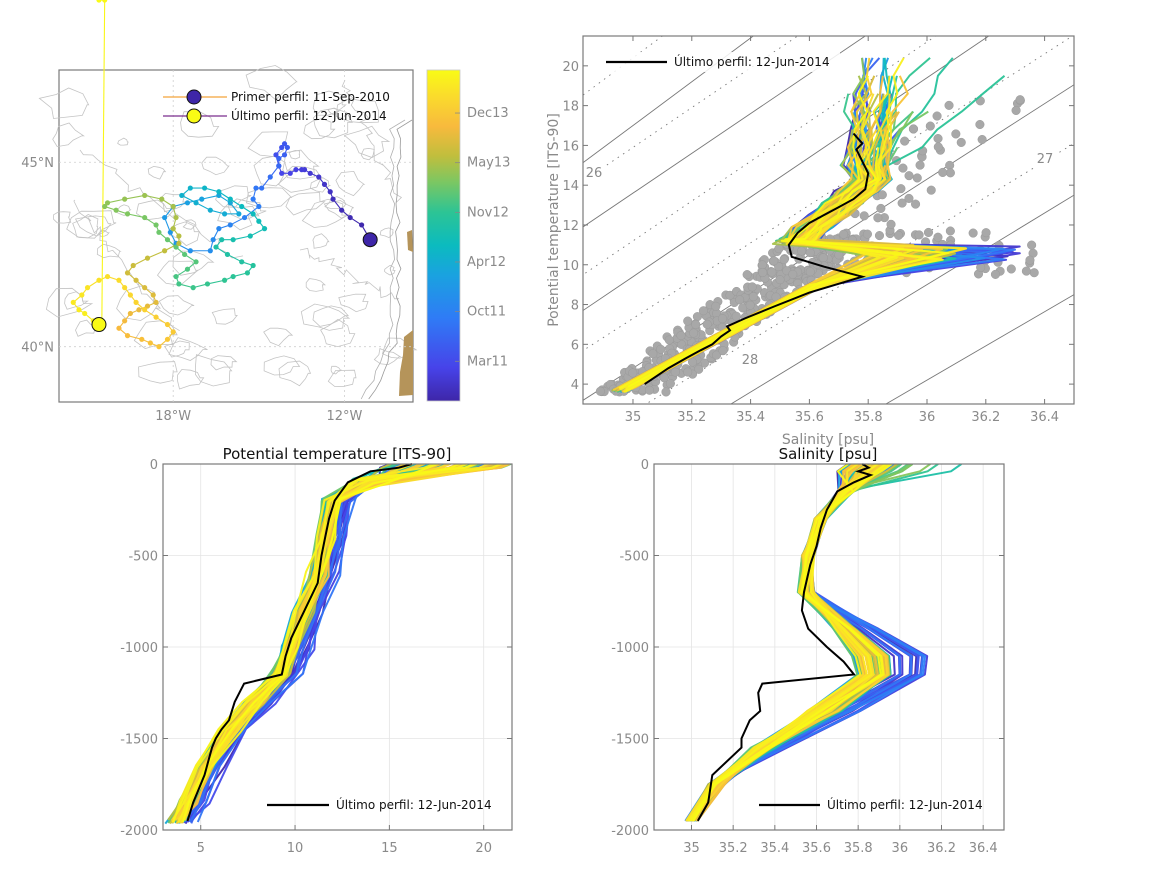  What do you see at coordinates (570, 146) in the screenshot?
I see `ts-ytick-label: 16` at bounding box center [570, 146].